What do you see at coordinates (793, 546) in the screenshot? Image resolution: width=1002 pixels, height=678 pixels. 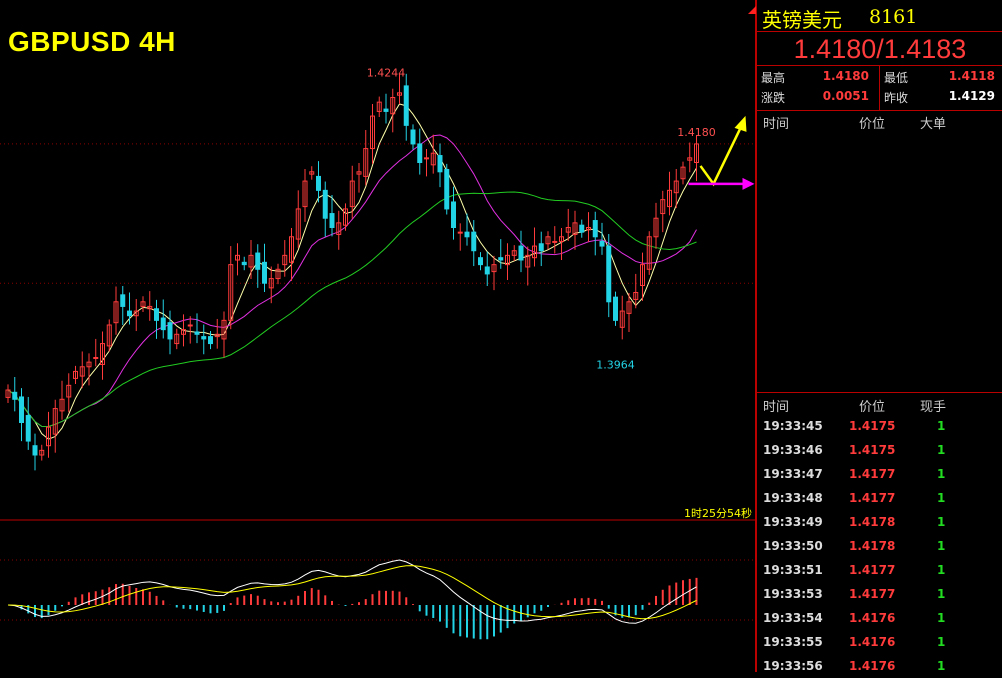 I see `trade-time: 19:33:50` at bounding box center [793, 546].